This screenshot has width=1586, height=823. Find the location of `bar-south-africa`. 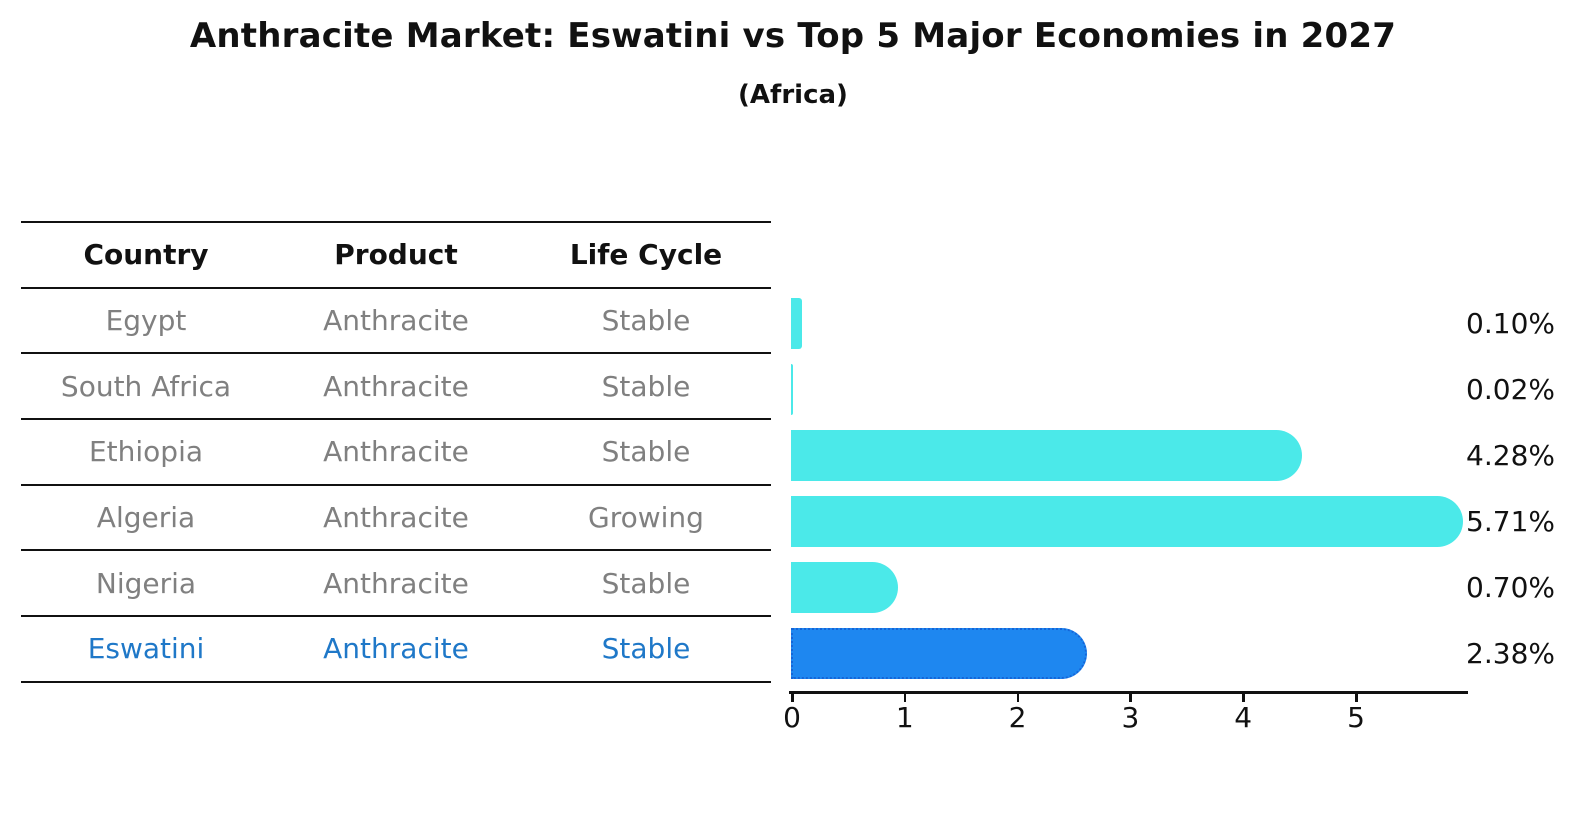

bar-south-africa is located at coordinates (792, 389).